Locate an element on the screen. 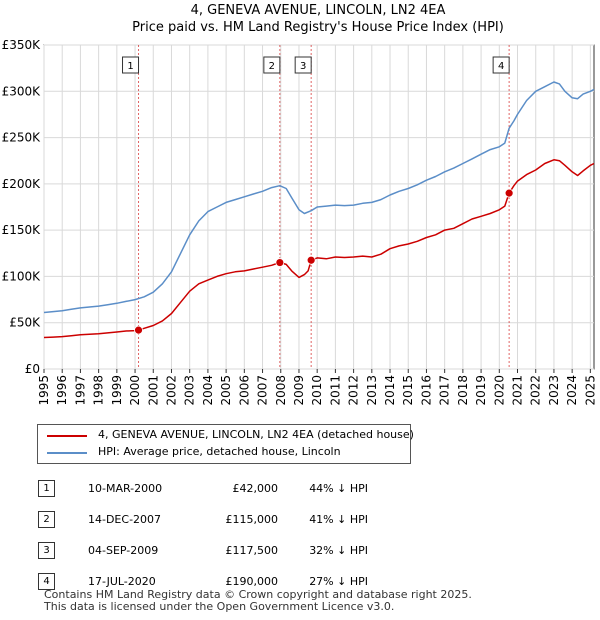 Image resolution: width=600 pixels, height=620 pixels. y-tick-label: £0 is located at coordinates (32, 369).